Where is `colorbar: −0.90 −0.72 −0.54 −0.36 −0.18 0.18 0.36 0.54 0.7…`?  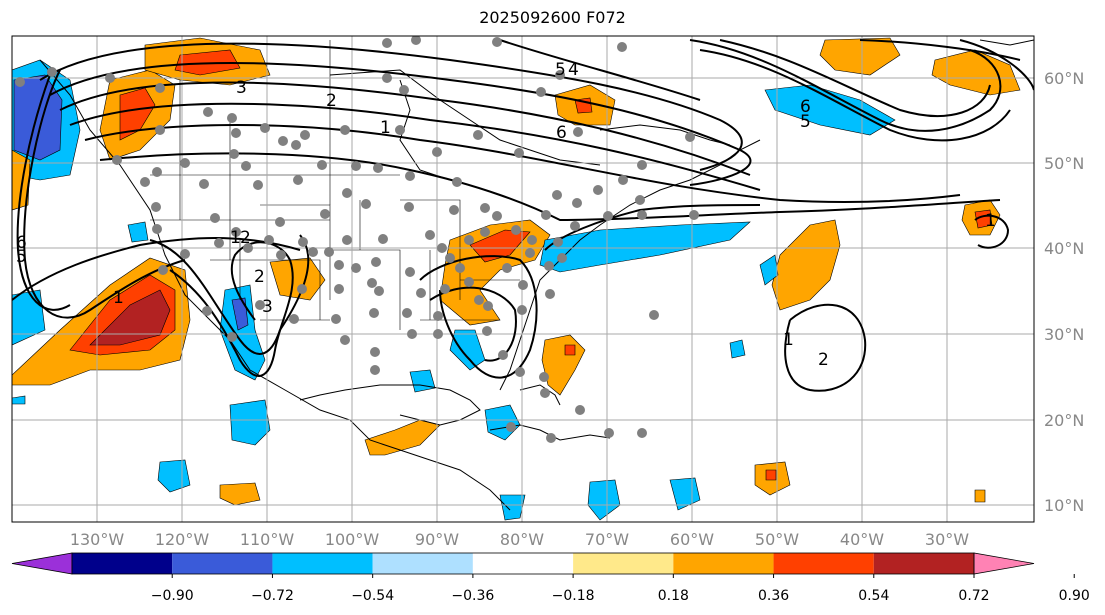 colorbar: −0.90 −0.72 −0.54 −0.36 −0.18 0.18 0.36 0.54 0.7… is located at coordinates (550, 578).